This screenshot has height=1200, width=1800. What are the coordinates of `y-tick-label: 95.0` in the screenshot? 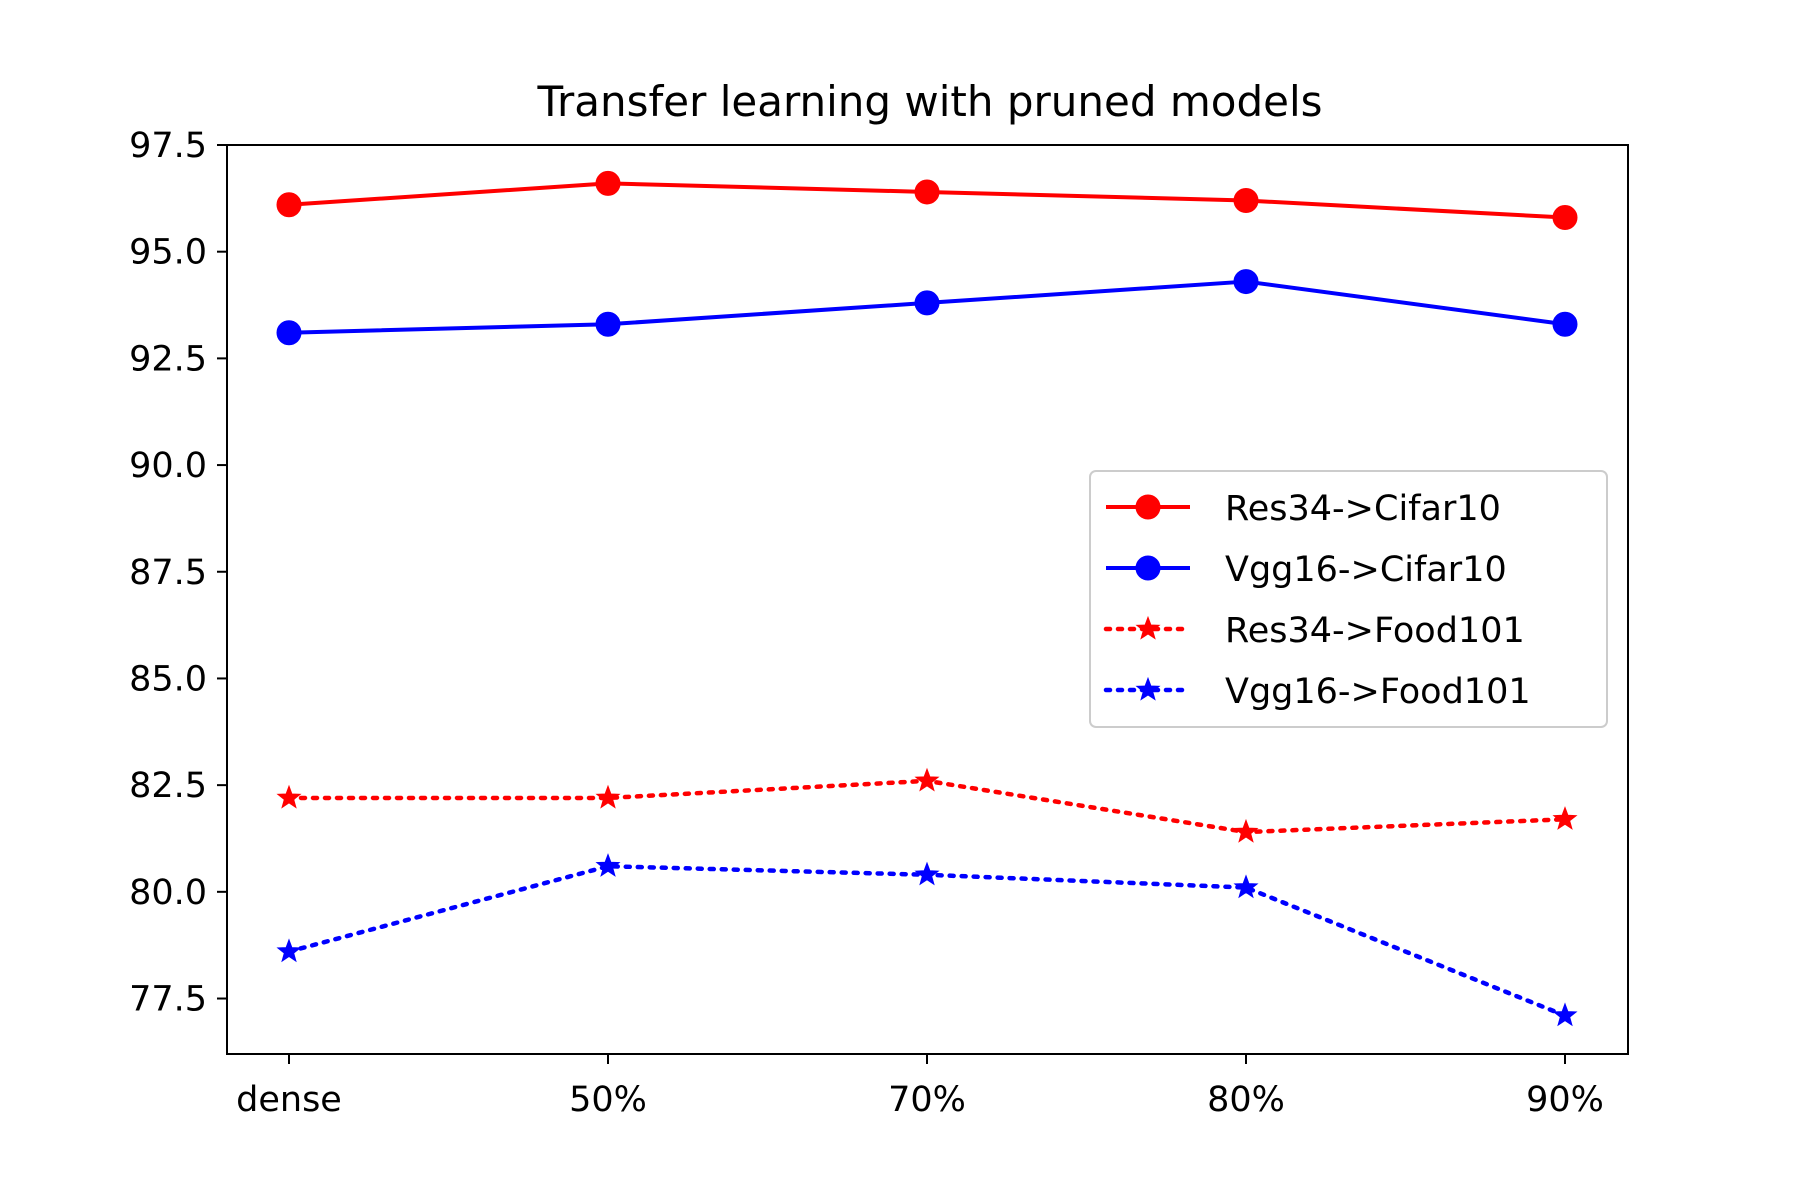 It's located at (168, 253).